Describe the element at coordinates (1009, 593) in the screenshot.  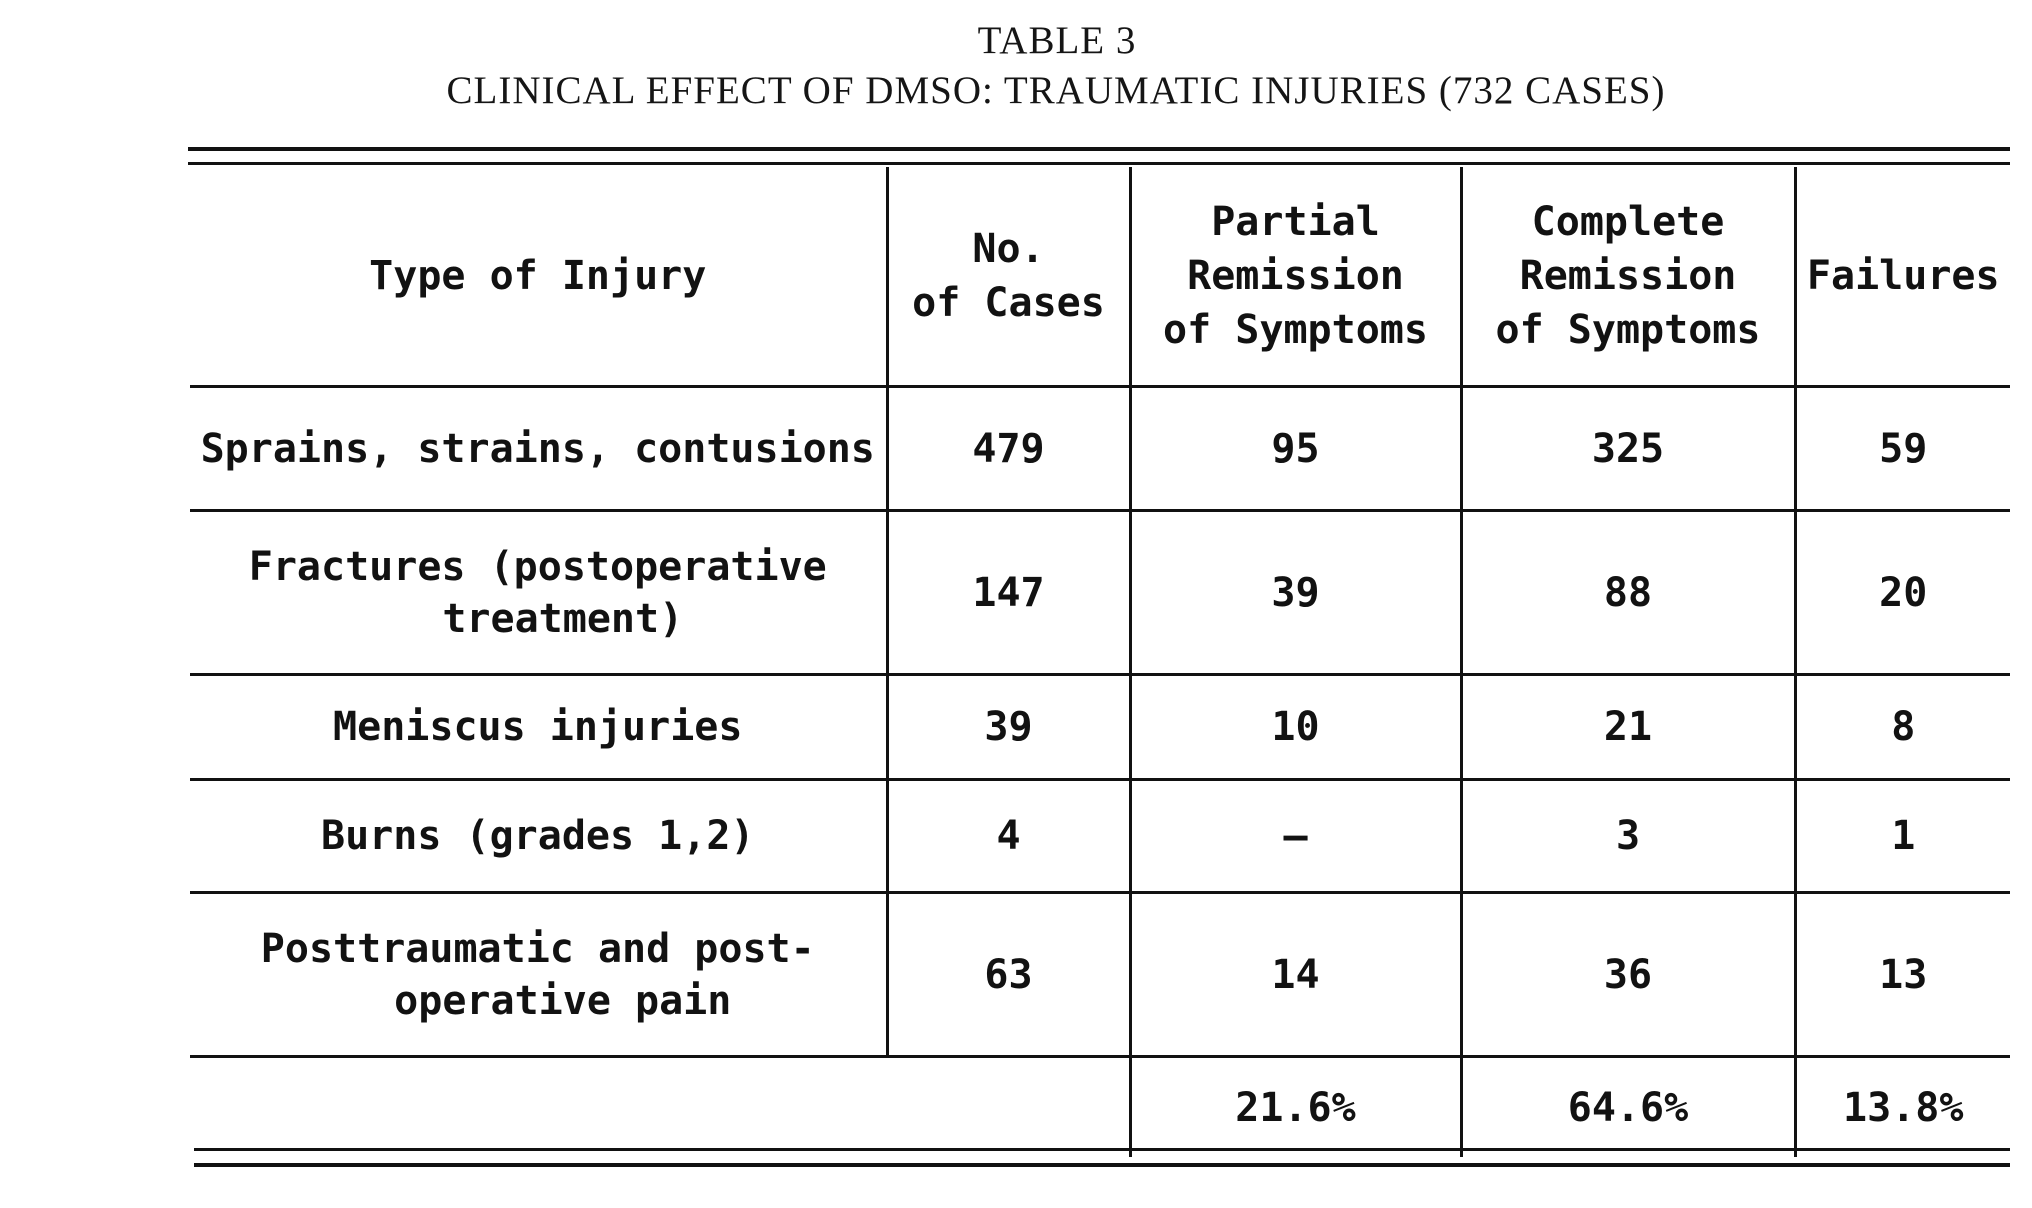
I see `cell-cases: 147` at that location.